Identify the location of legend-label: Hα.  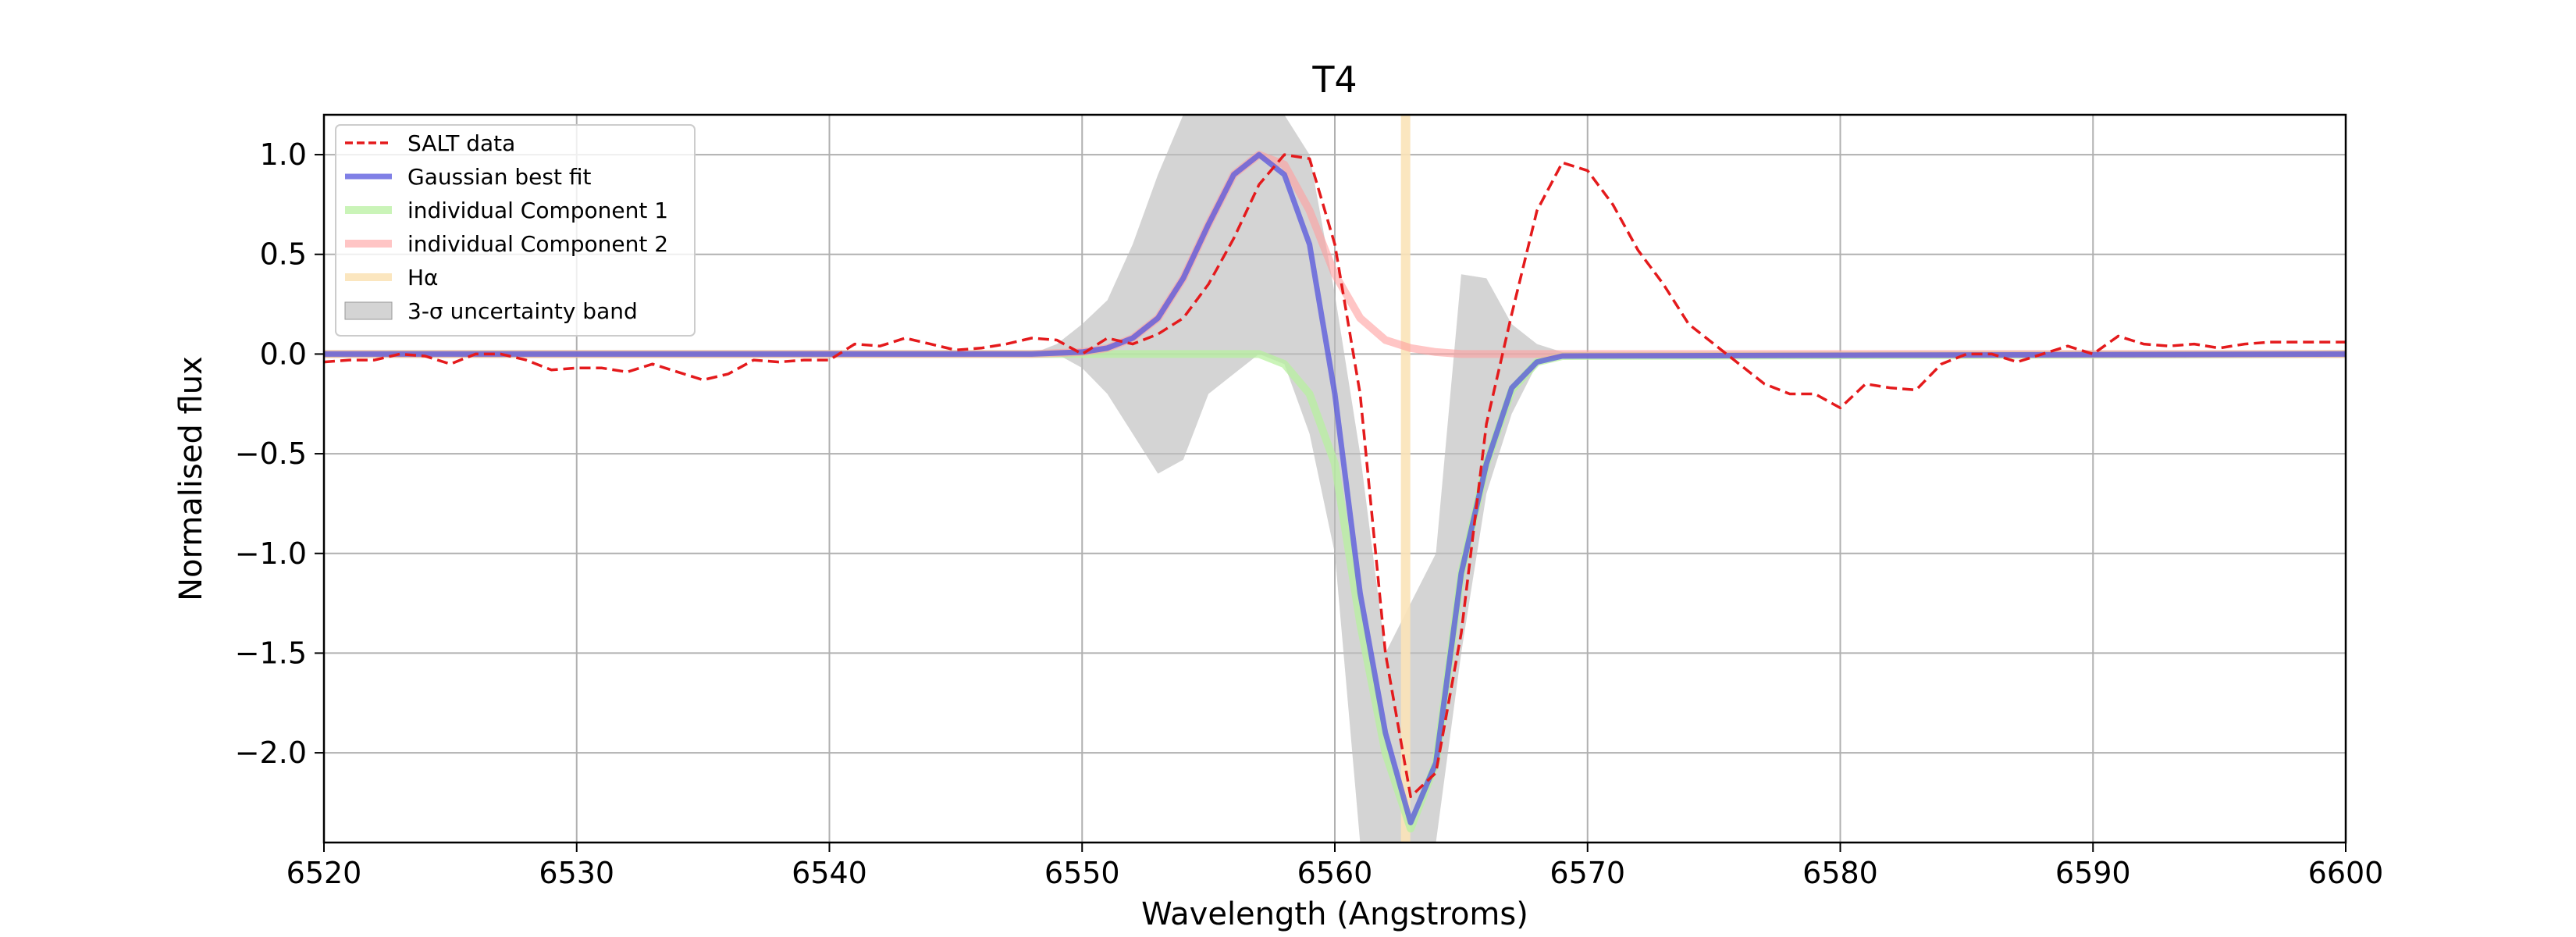
(423, 277).